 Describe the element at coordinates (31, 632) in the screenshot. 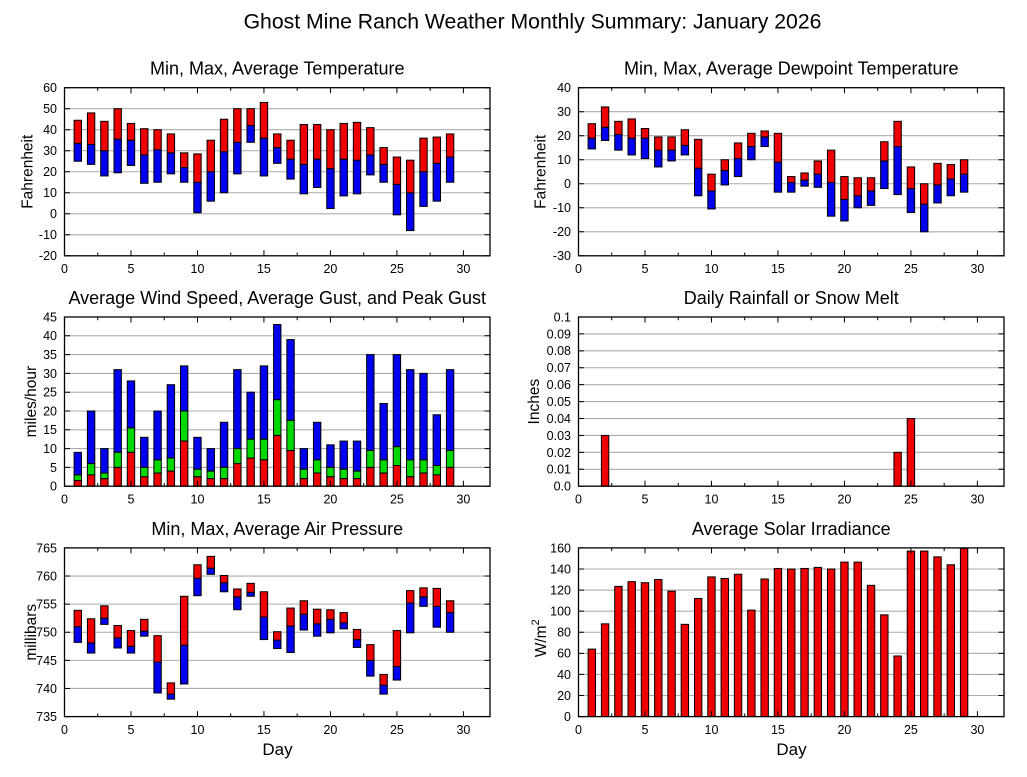

I see `svg-text: millibars` at that location.